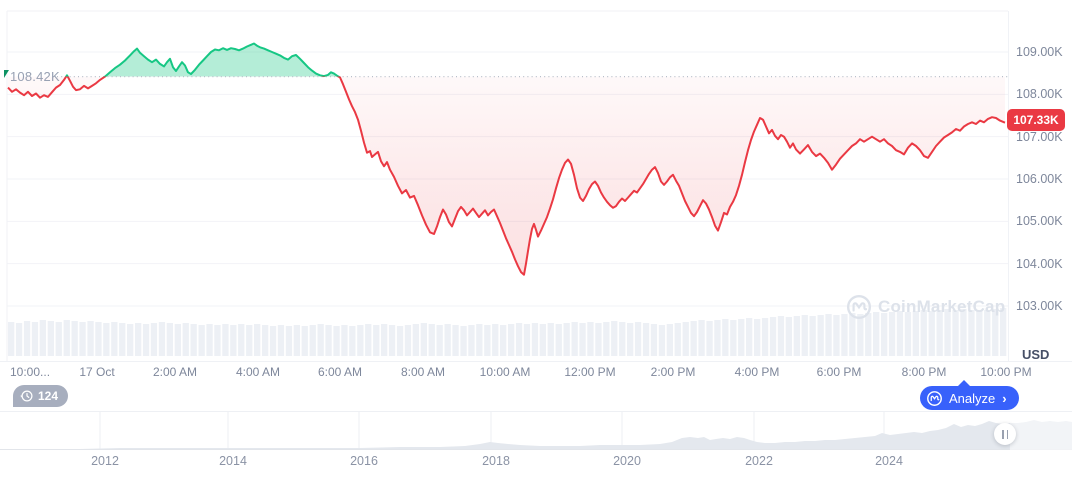  What do you see at coordinates (97, 372) in the screenshot?
I see `time-axis-tick: 17 Oct` at bounding box center [97, 372].